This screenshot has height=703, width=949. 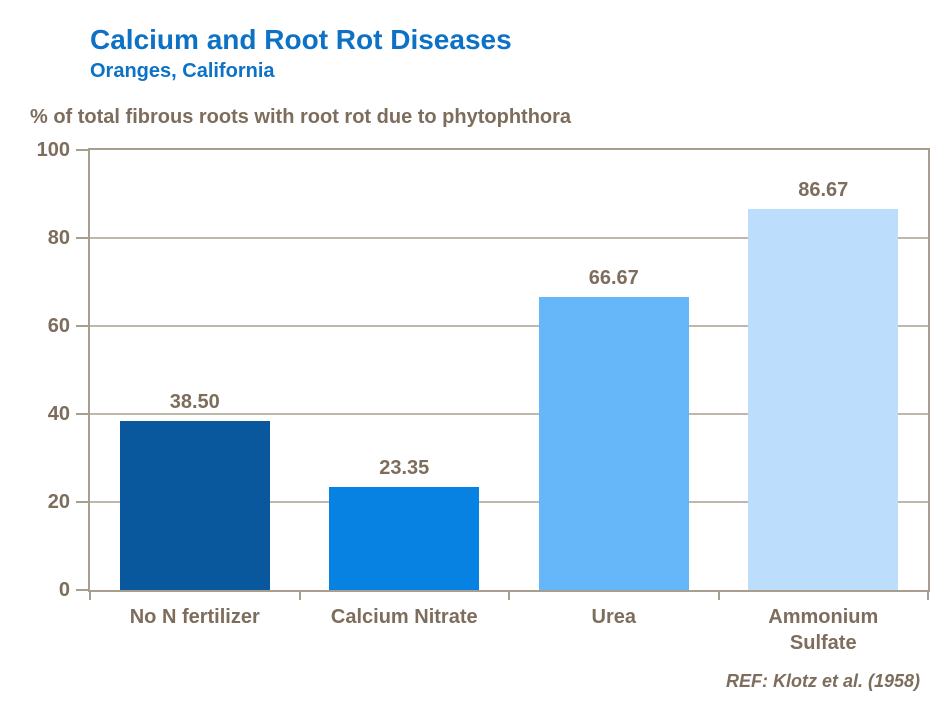 I want to click on chart-title: Calcium and Root Rot Diseases, so click(x=301, y=39).